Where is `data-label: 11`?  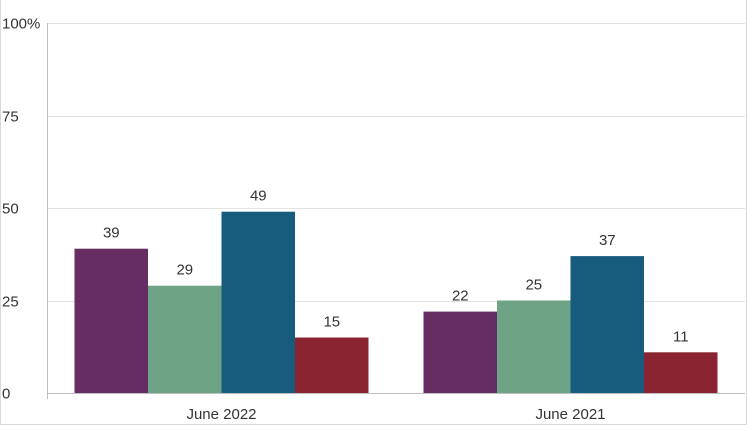 data-label: 11 is located at coordinates (681, 336).